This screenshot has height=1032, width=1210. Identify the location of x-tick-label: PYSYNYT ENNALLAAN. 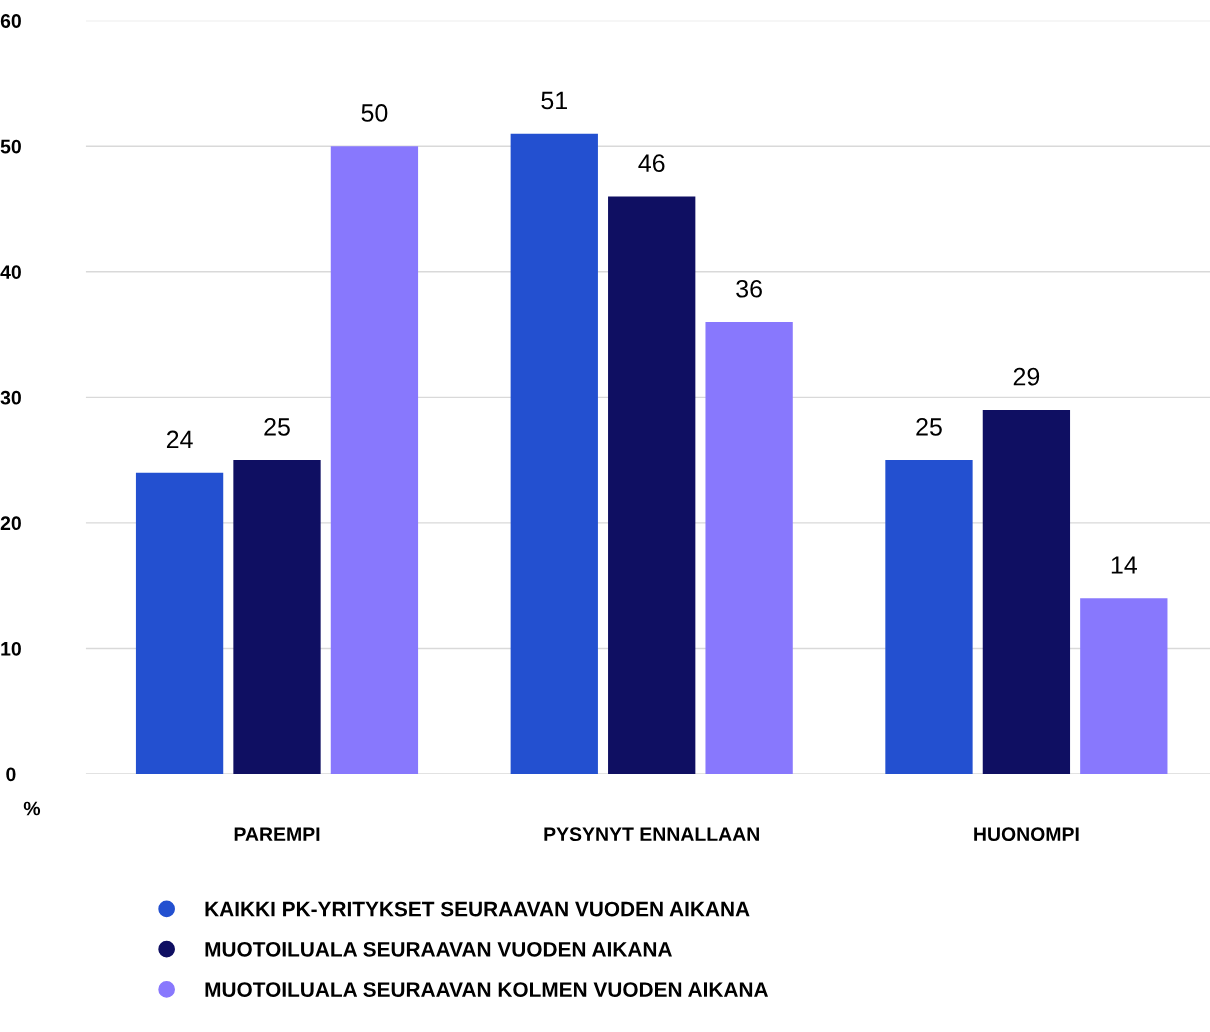
(651, 834).